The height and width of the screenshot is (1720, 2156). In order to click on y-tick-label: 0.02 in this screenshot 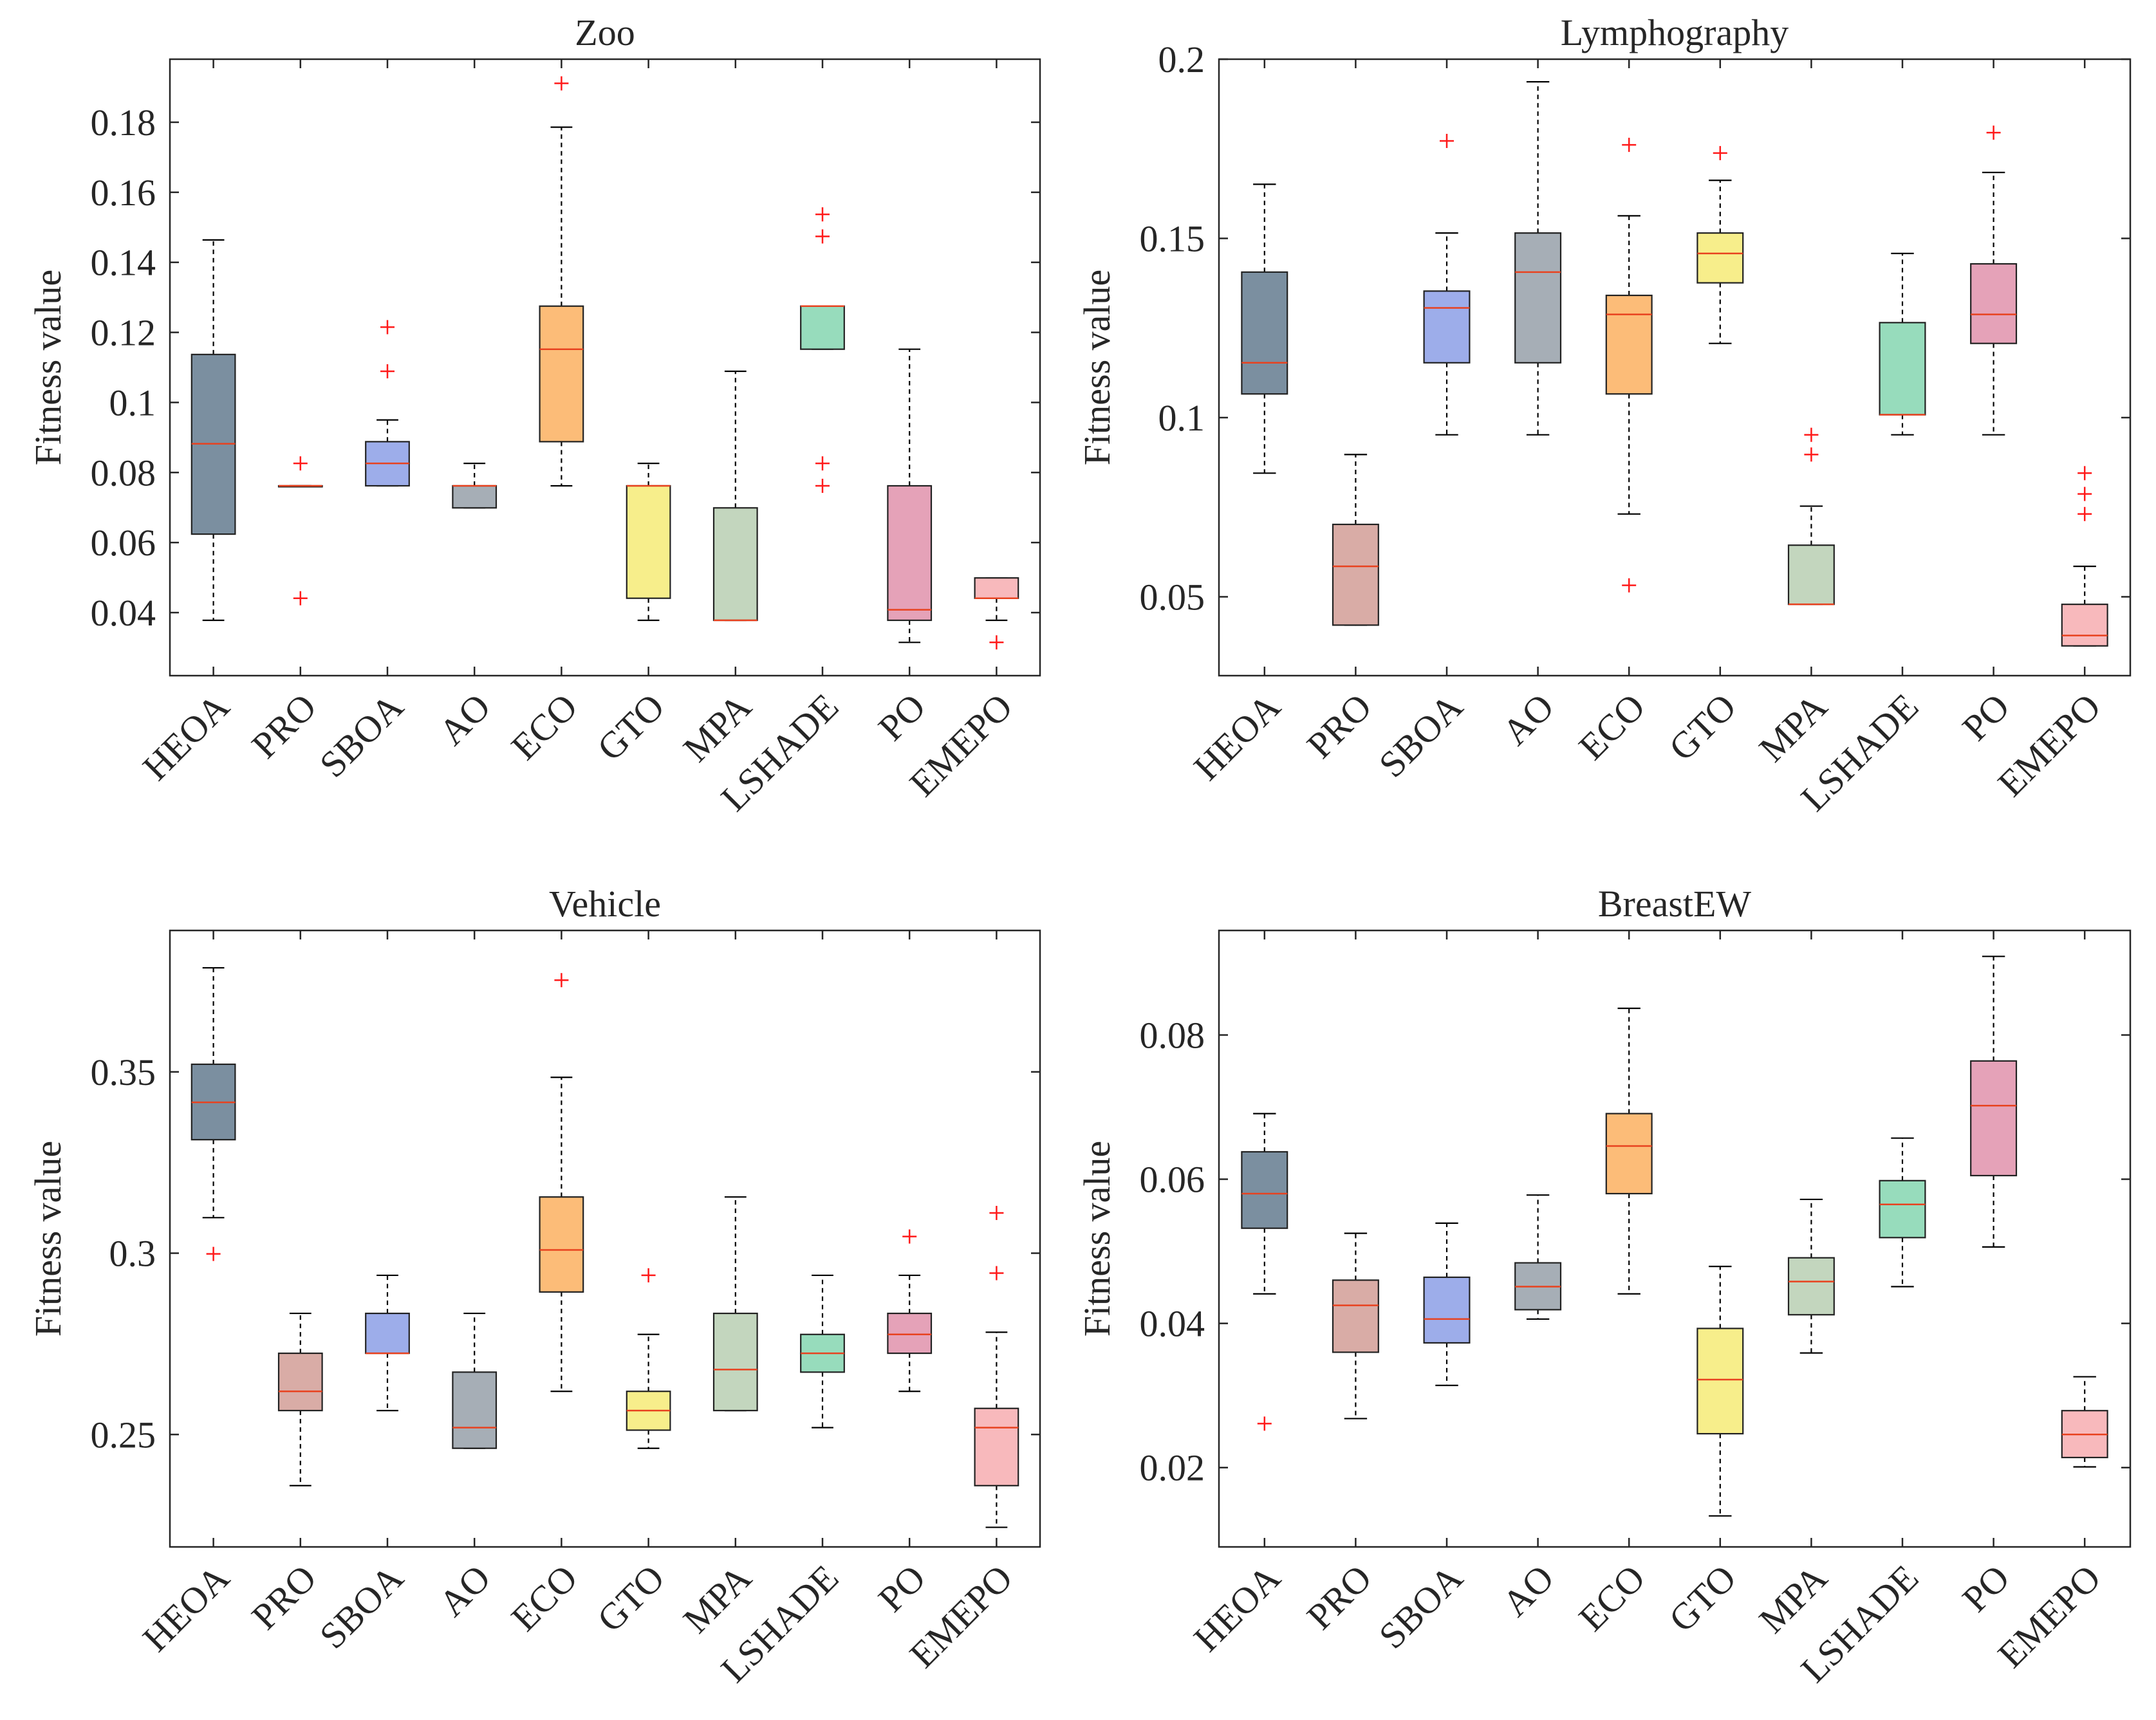, I will do `click(1172, 1468)`.